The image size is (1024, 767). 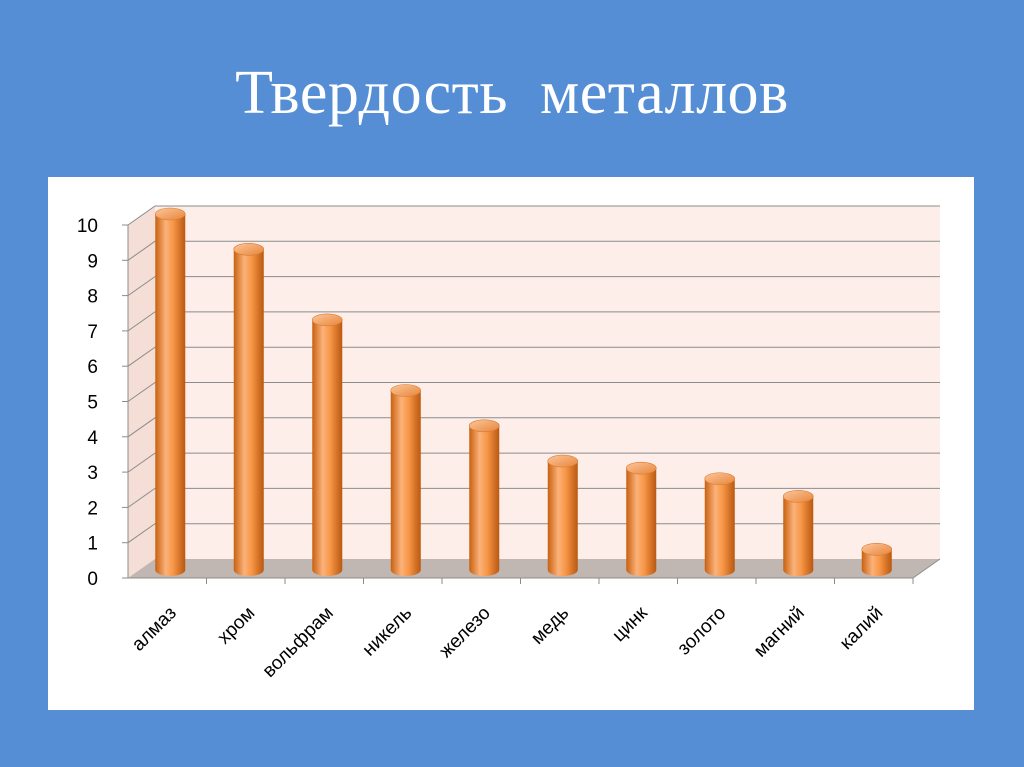 I want to click on category-label: алмаз, so click(x=154, y=629).